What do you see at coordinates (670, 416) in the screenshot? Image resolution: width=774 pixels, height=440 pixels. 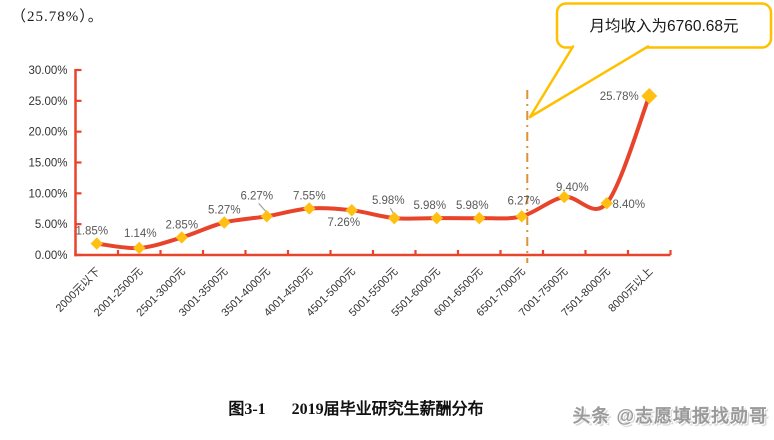 I see `watermark: 头条 @志愿填报找勋哥` at bounding box center [670, 416].